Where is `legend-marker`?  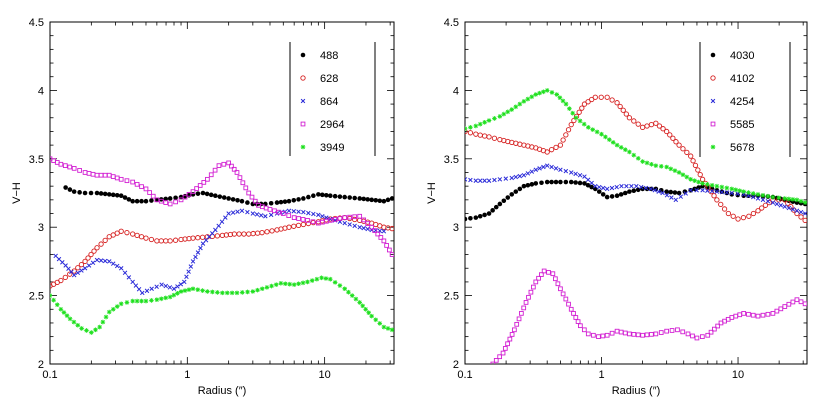
legend-marker is located at coordinates (303, 124).